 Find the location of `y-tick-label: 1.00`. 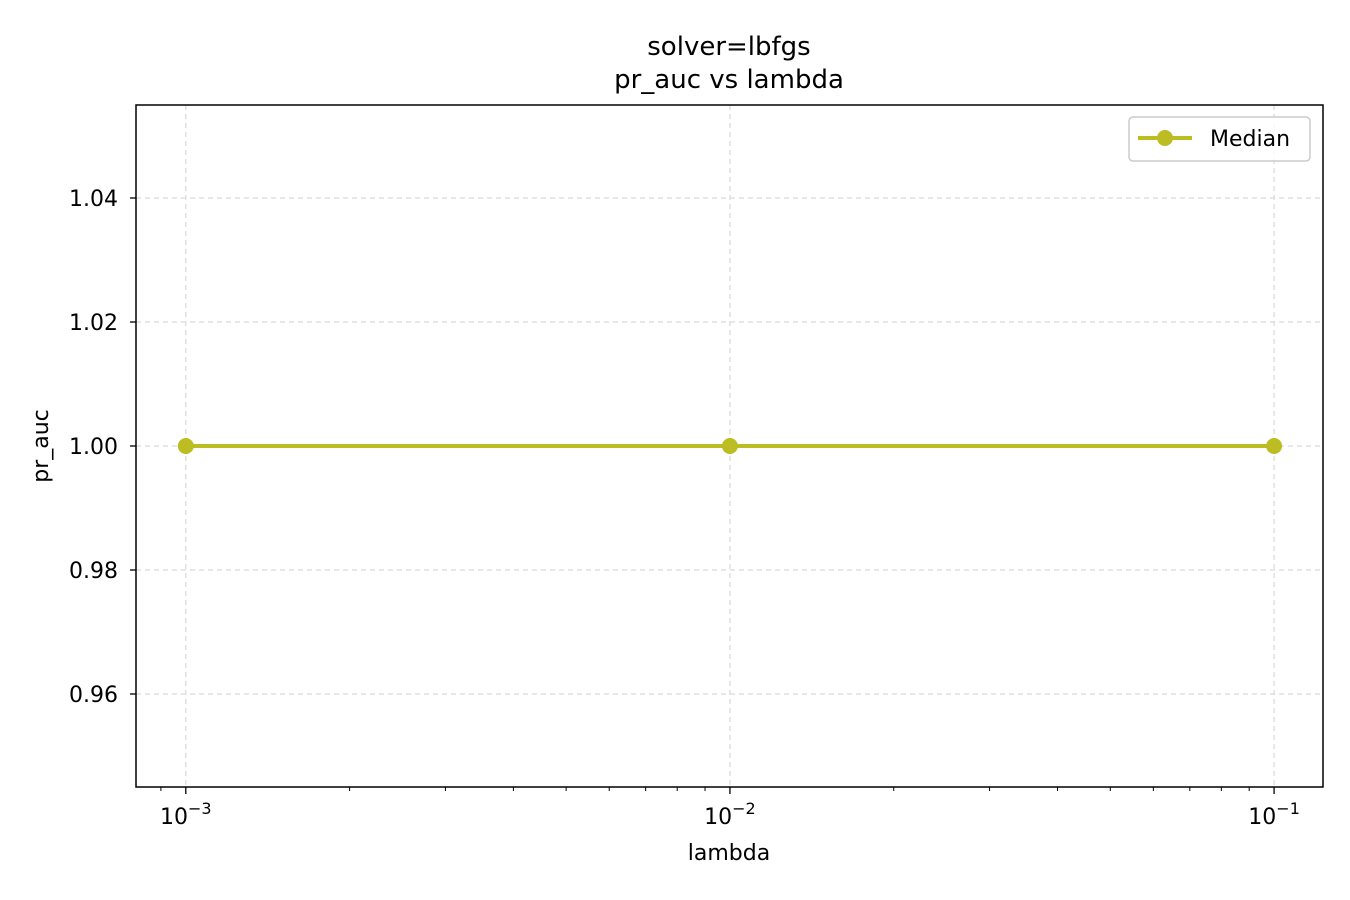

y-tick-label: 1.00 is located at coordinates (93, 447).